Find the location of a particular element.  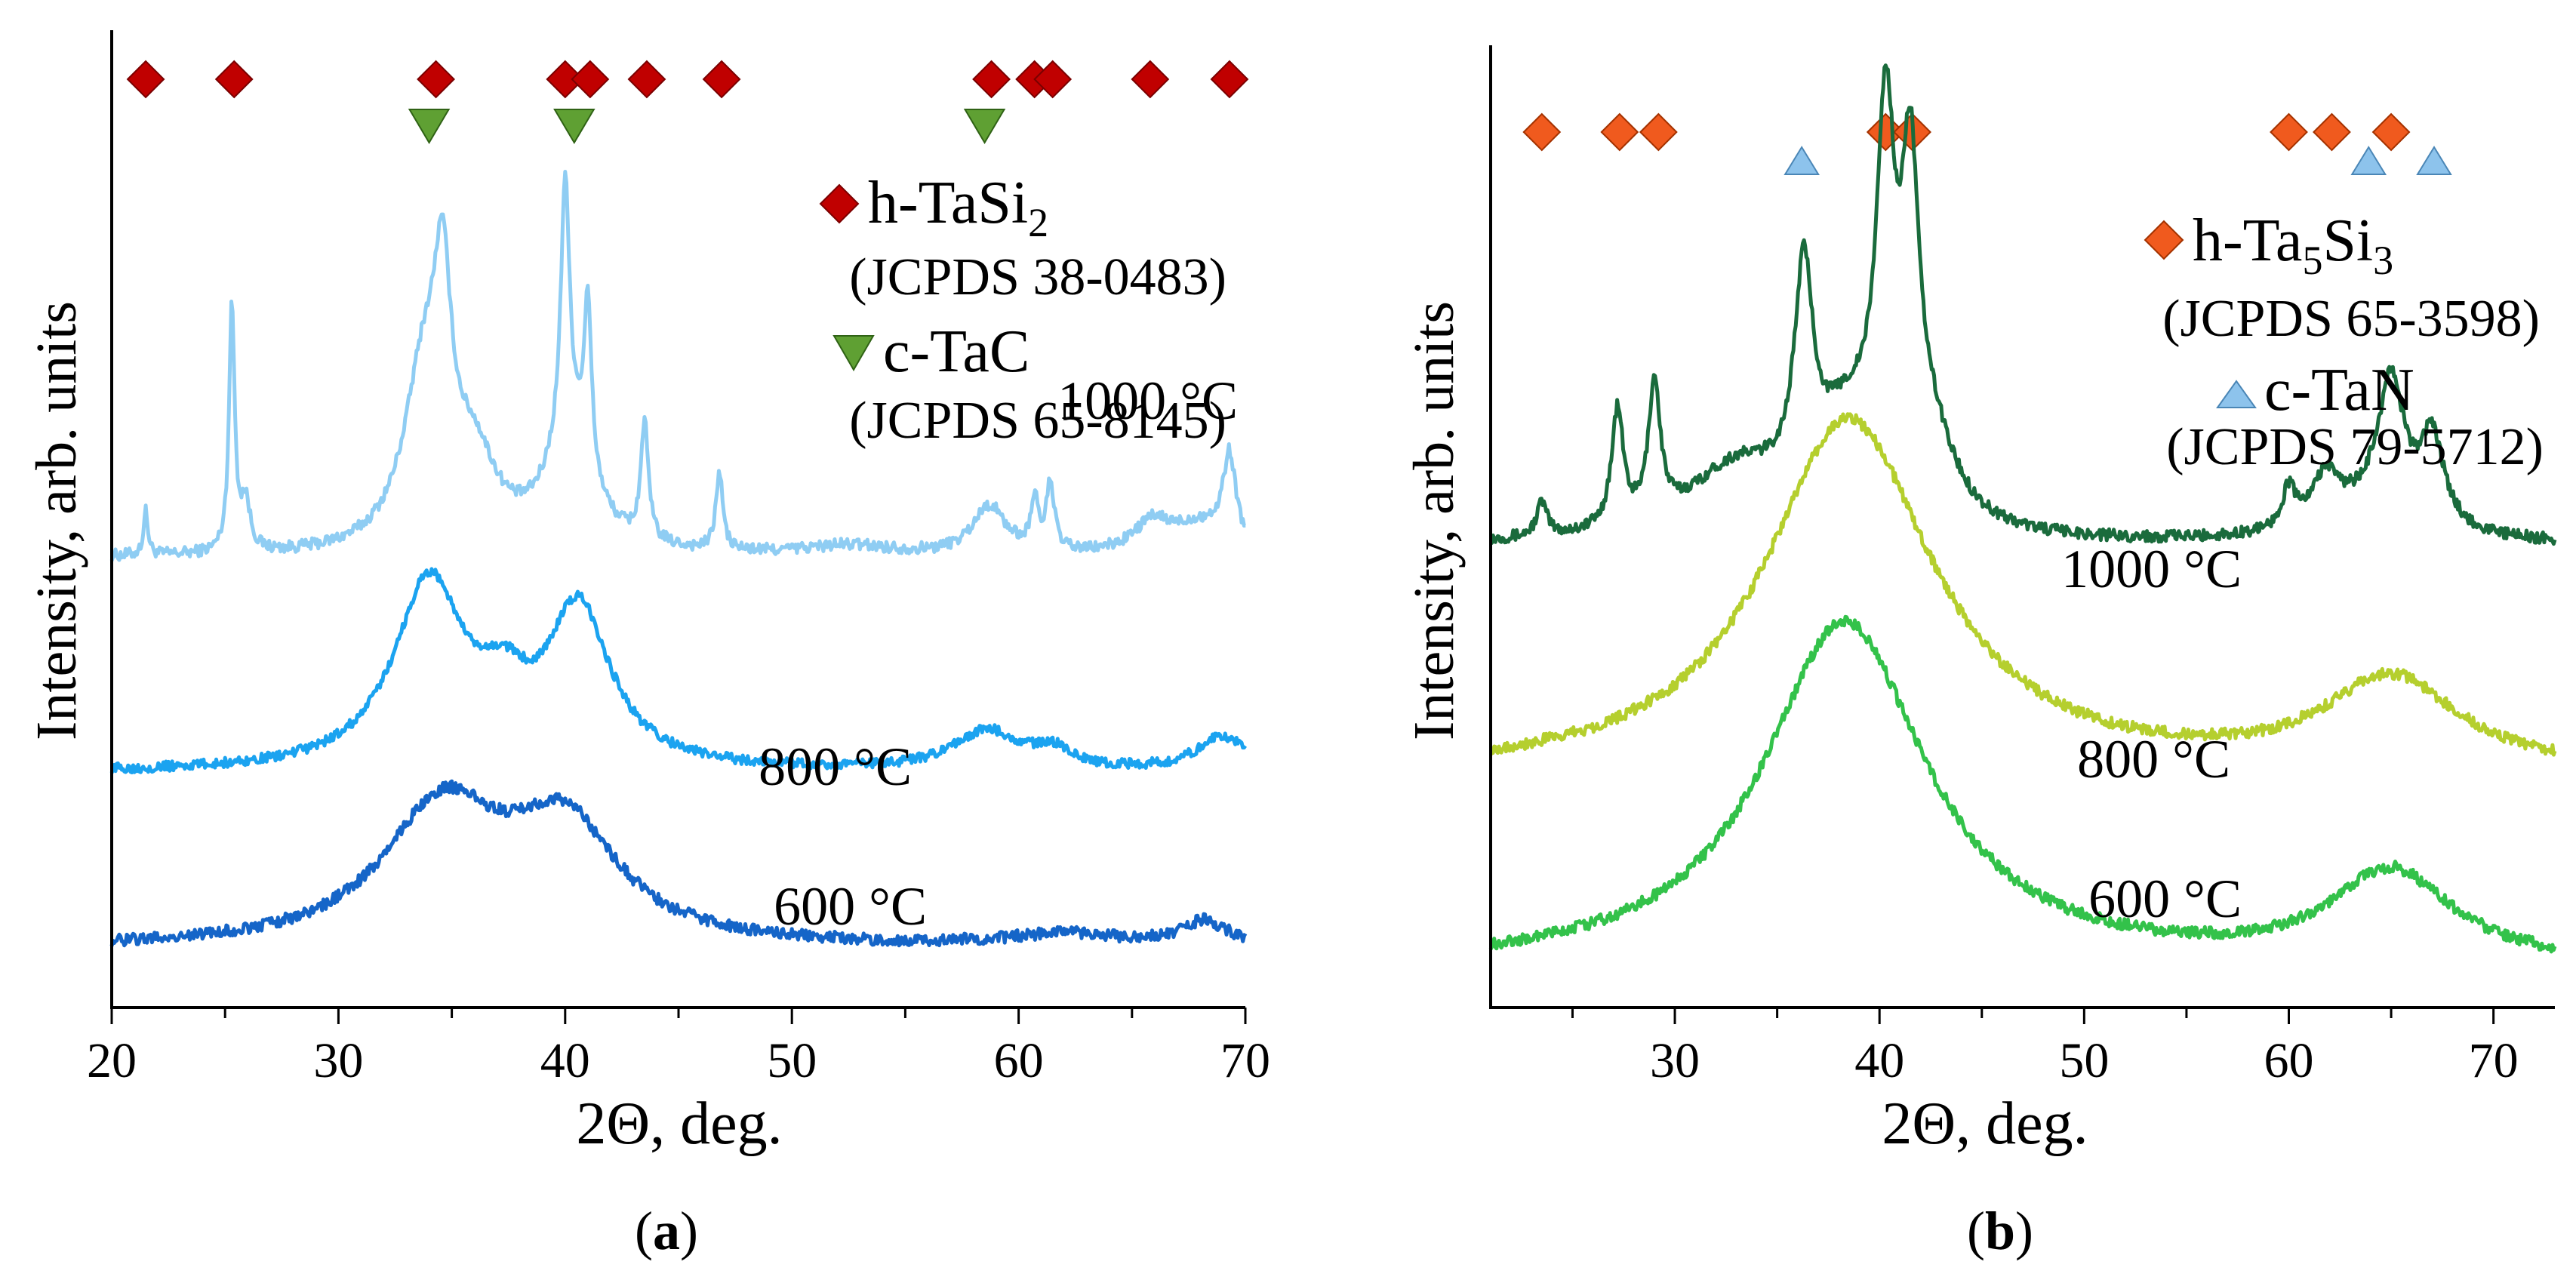

panel-a-caption: (a) is located at coordinates (666, 1231).